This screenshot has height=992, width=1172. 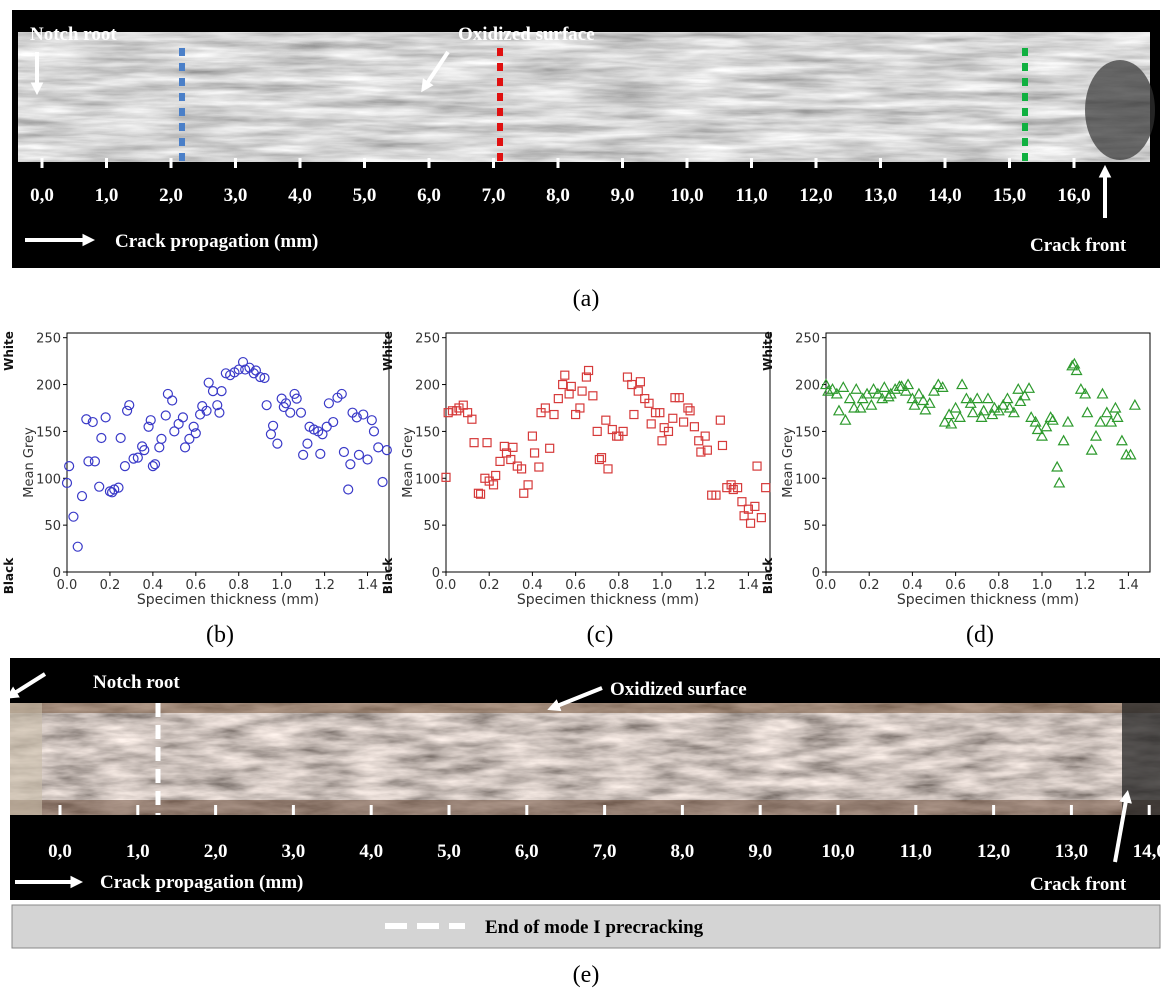 I want to click on y-axis-top-label: White, so click(x=9, y=351).